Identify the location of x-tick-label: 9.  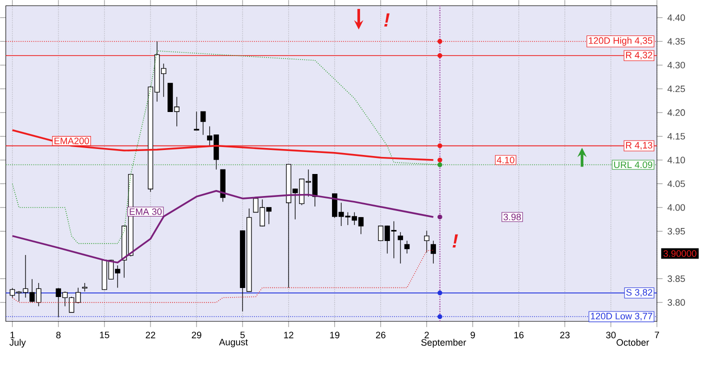
(472, 335).